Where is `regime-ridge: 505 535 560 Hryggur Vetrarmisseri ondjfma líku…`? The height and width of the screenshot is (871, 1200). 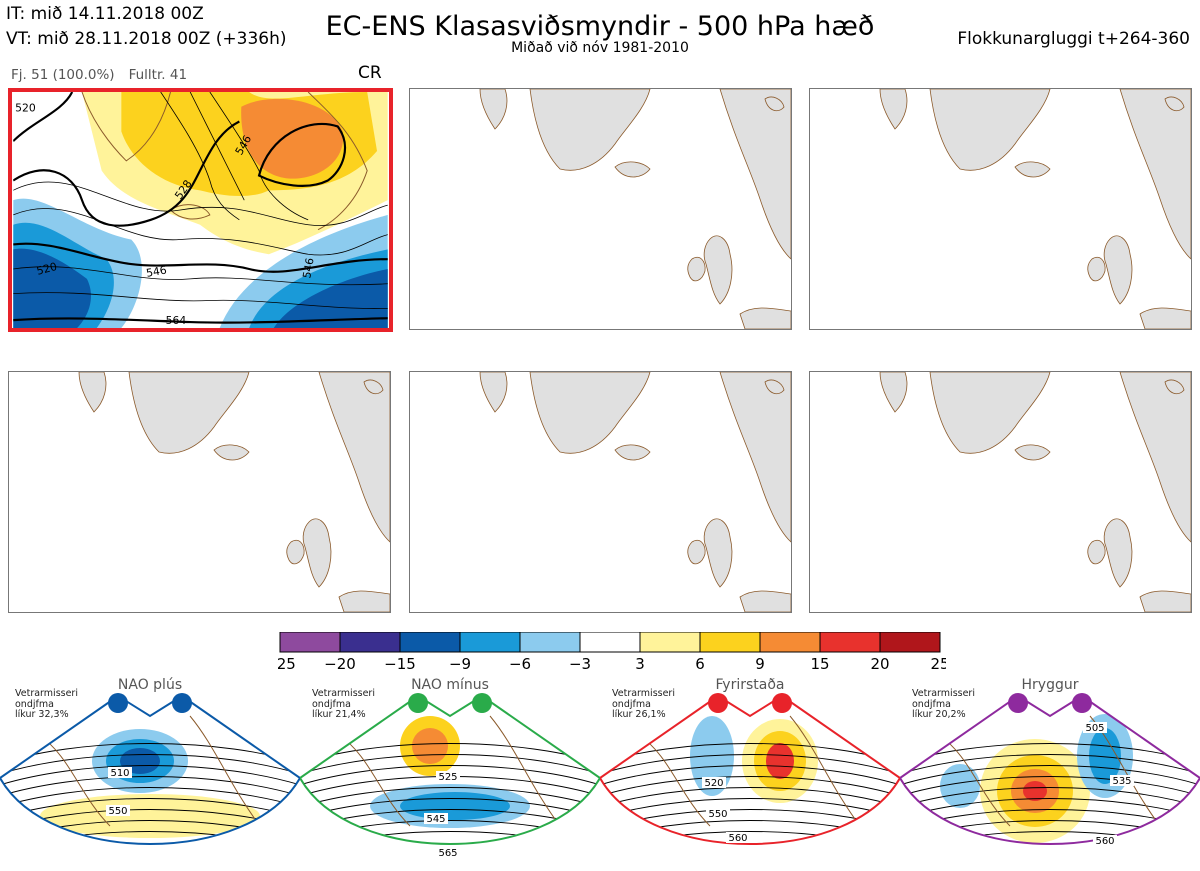 regime-ridge: 505 535 560 Hryggur Vetrarmisseri ondjfma líku… is located at coordinates (1050, 773).